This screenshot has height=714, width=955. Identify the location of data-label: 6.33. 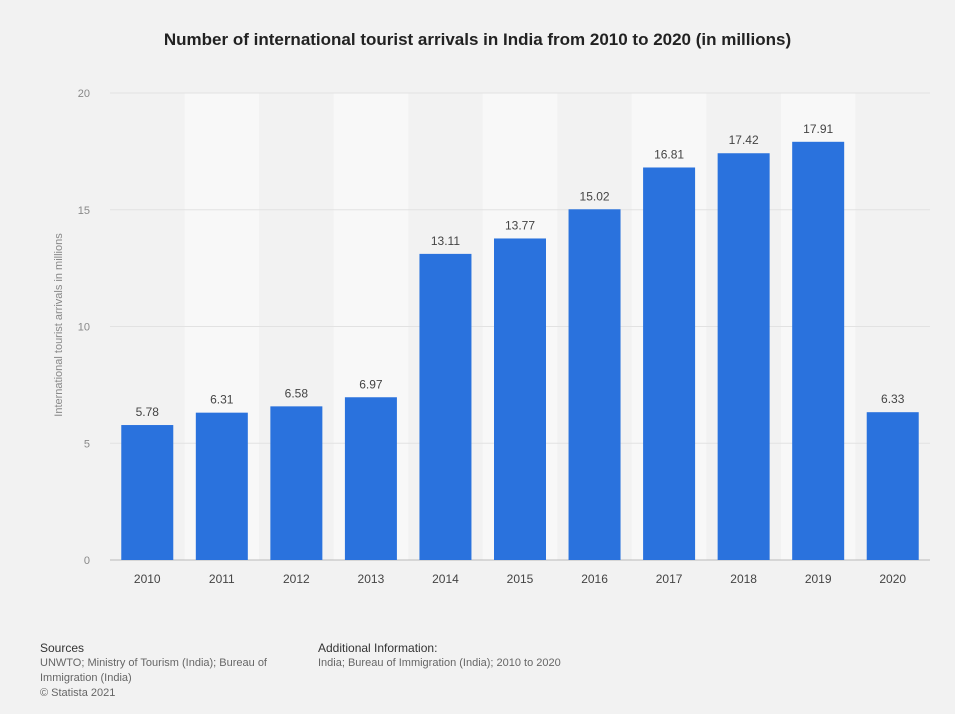
(893, 399).